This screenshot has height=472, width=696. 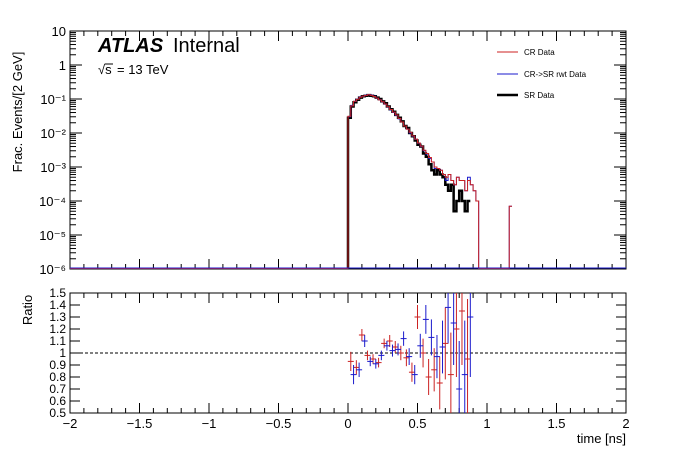 I want to click on x-tick-label: 0.5, so click(x=417, y=423).